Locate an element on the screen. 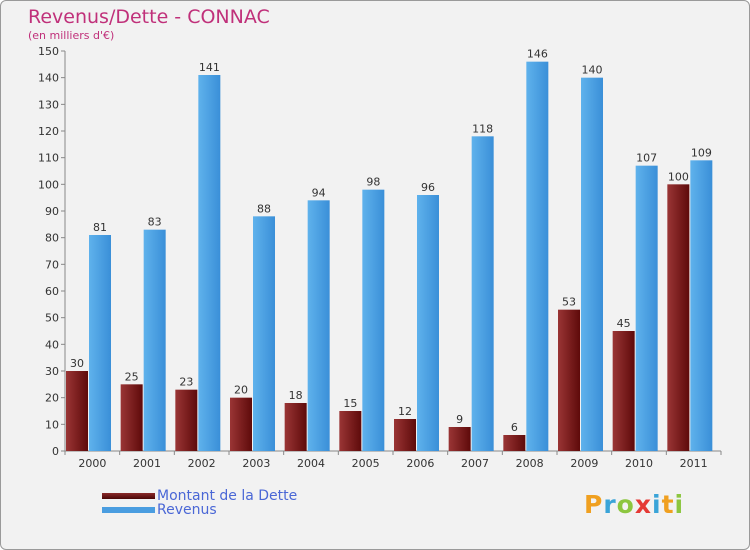 This screenshot has width=750, height=550. y-tick-label: 10 is located at coordinates (52, 424).